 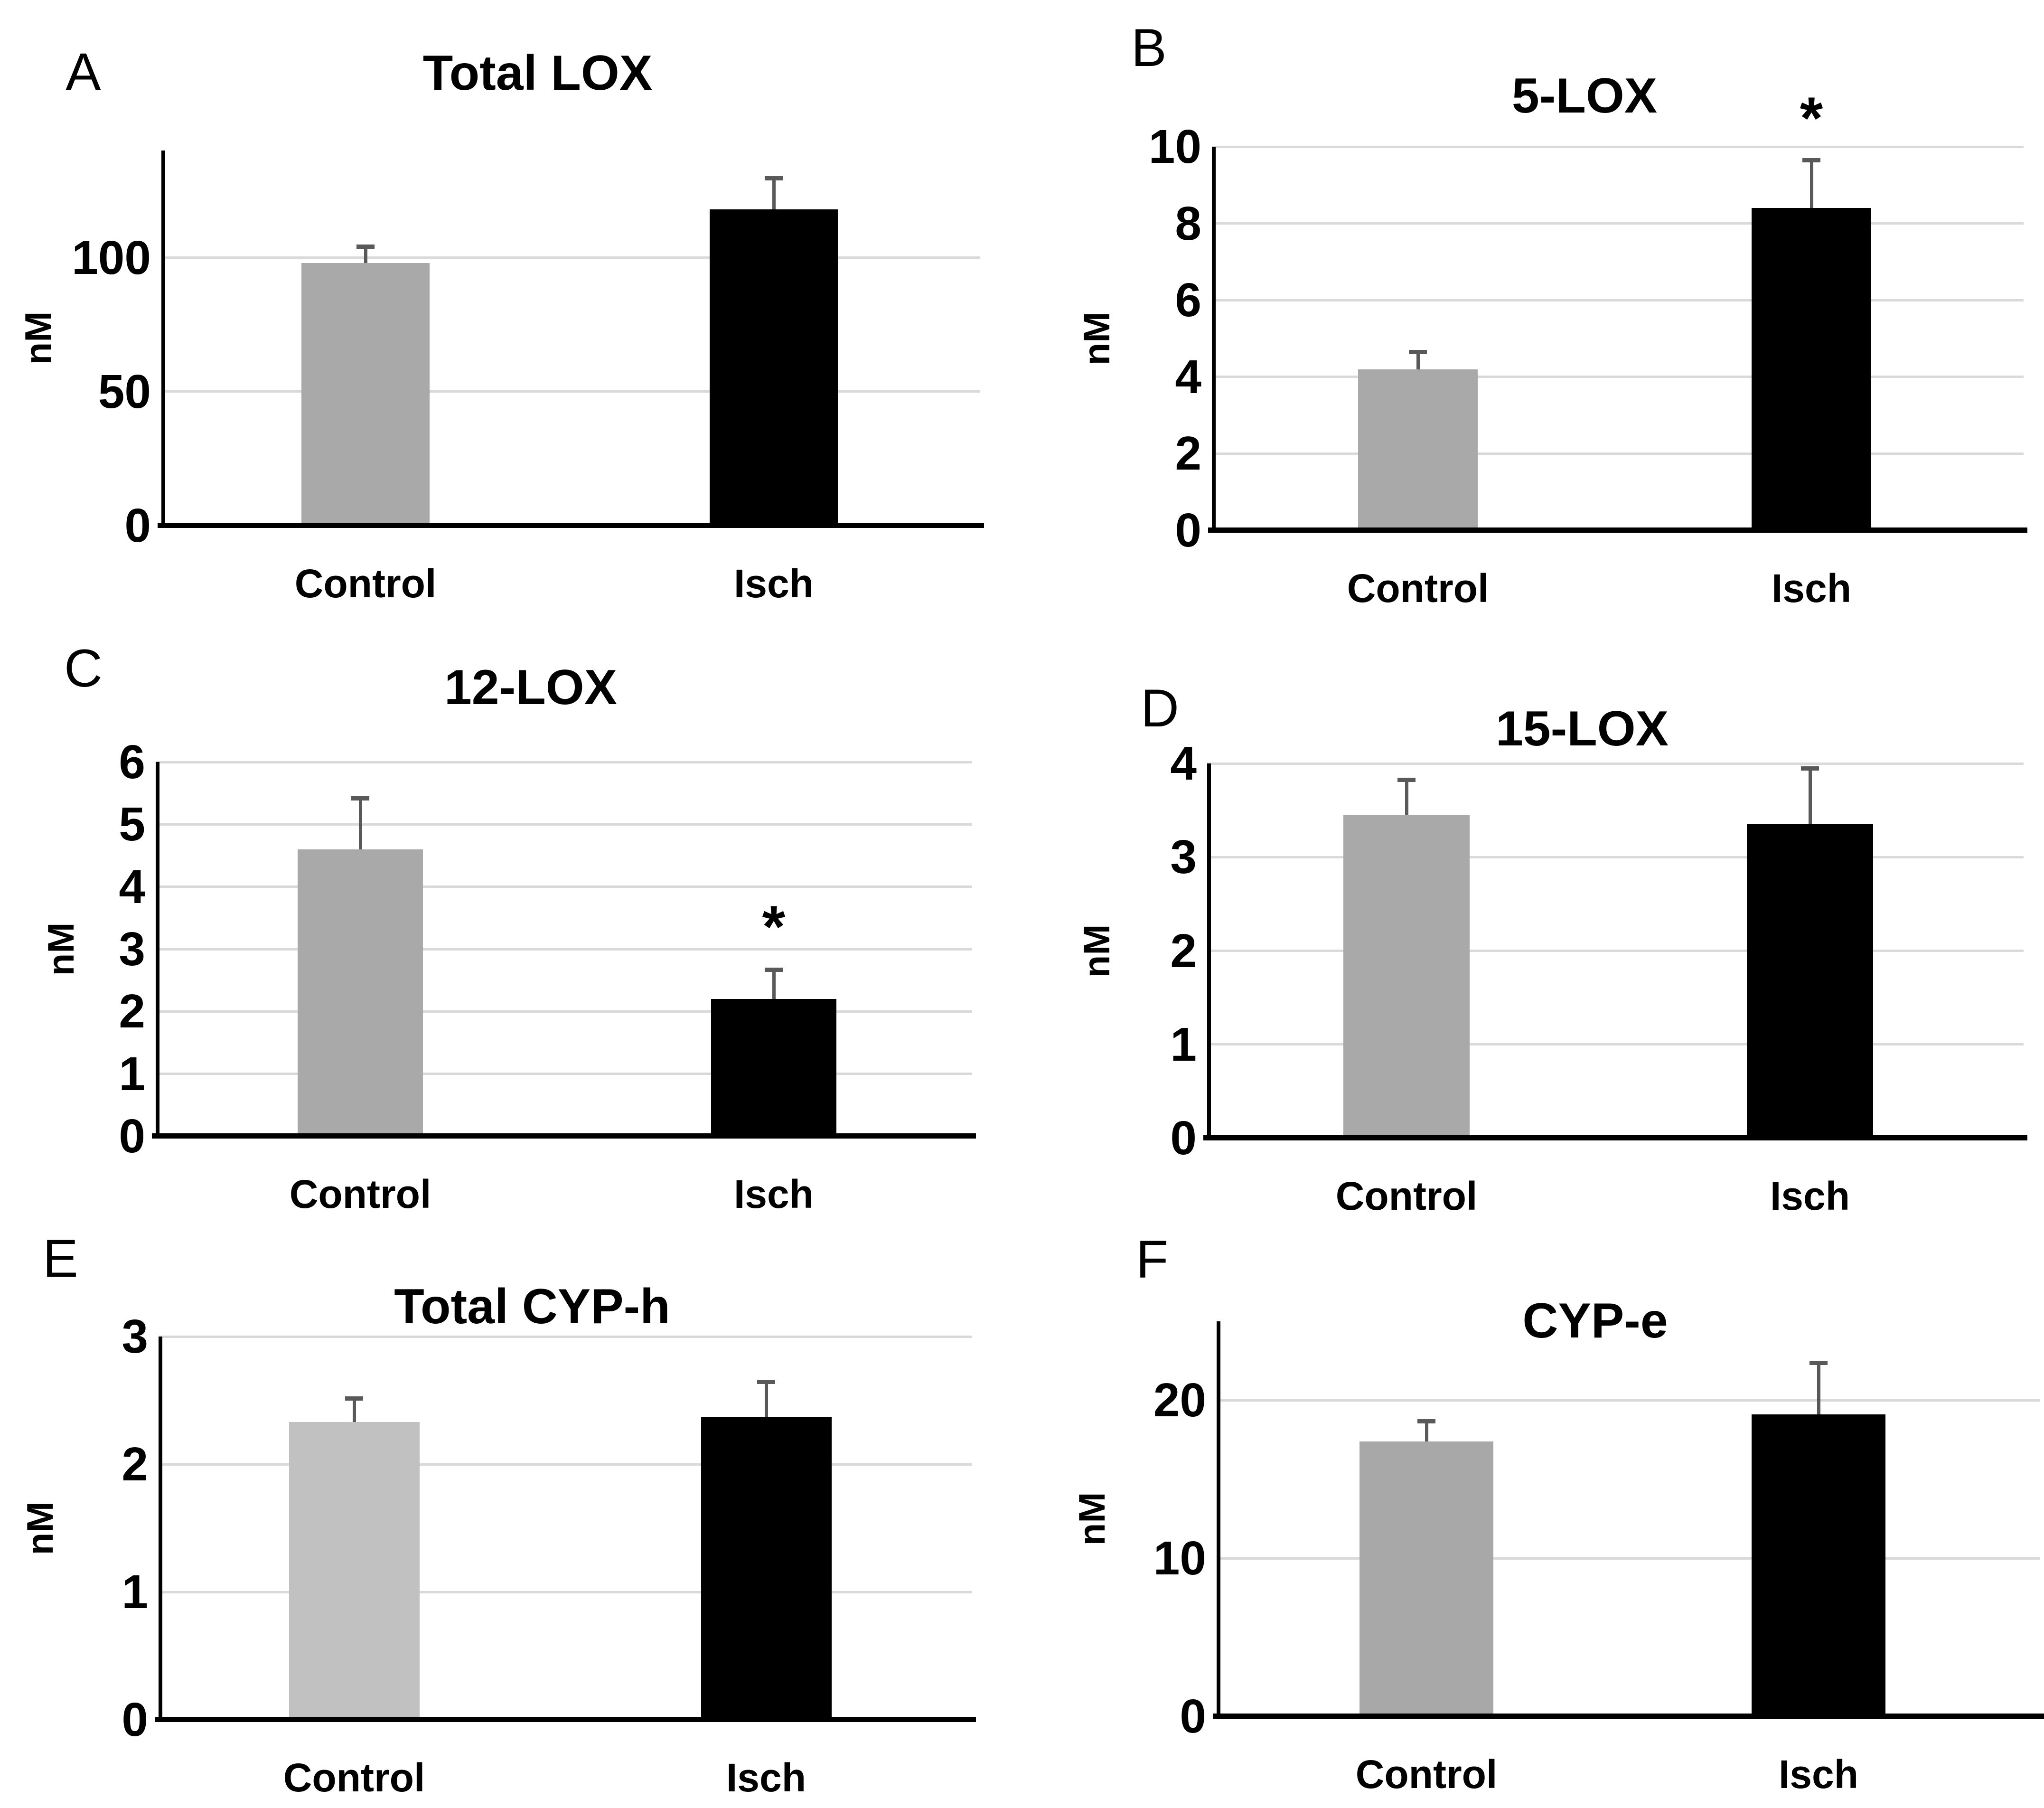 I want to click on plot-area-a: Control Isch, so click(x=571, y=377).